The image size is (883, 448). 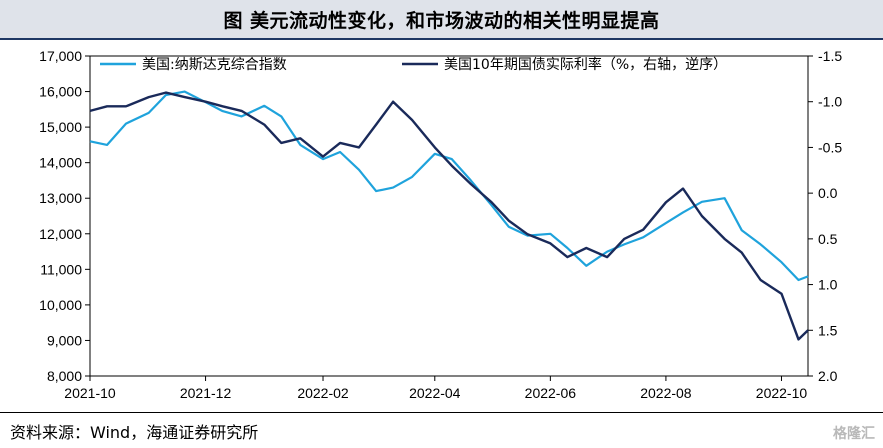 I want to click on x-tick-label: 2022-06, so click(x=551, y=393).